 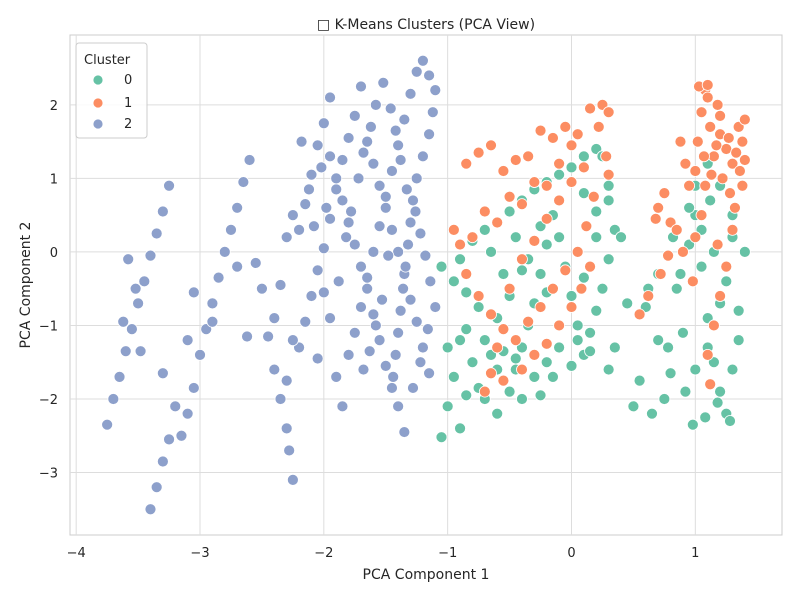 What do you see at coordinates (383, 553) in the screenshot?
I see `x-axis-ticks: −4 −3 −2 −1 0 1` at bounding box center [383, 553].